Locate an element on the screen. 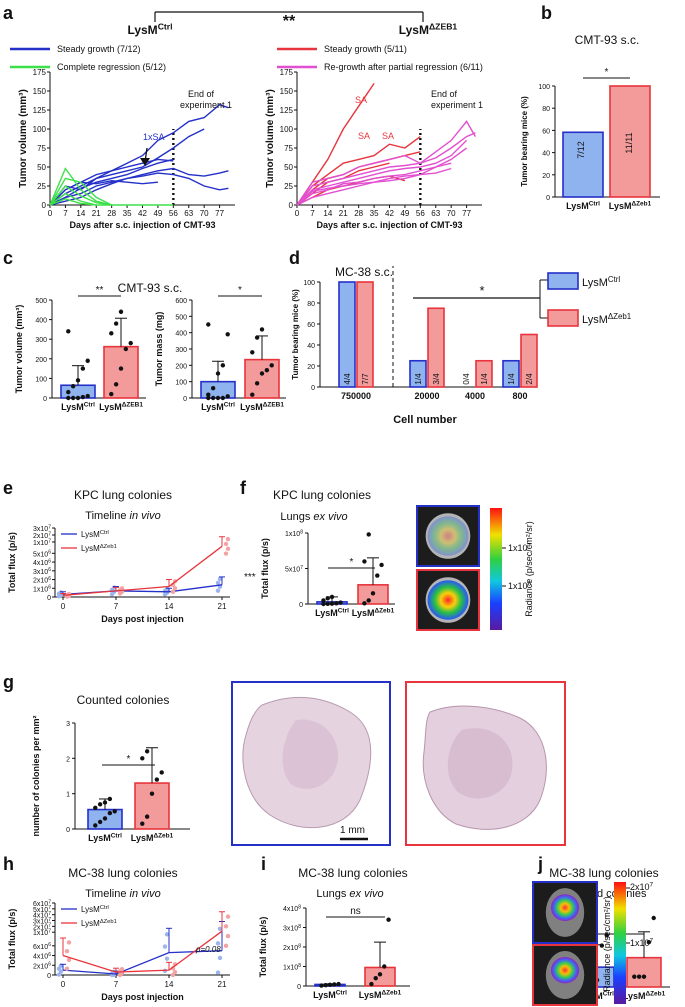 This screenshot has width=685, height=1007. a_left-ytick-label: 125 is located at coordinates (40, 110).